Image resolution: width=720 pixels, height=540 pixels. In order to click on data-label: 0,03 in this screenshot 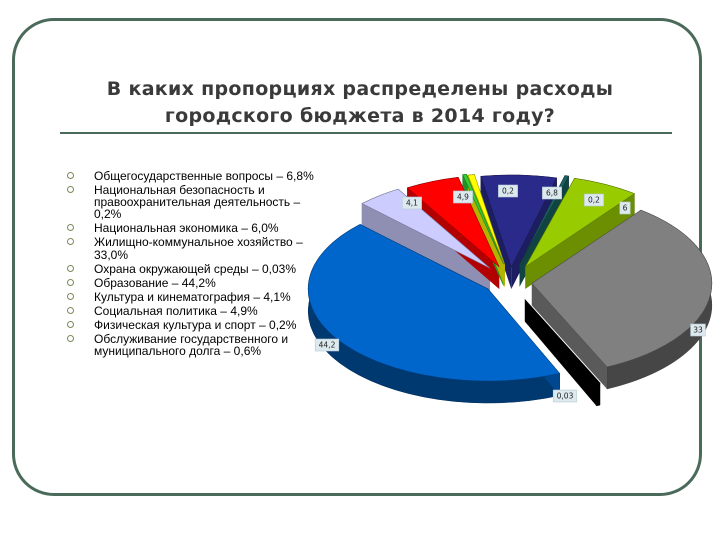, I will do `click(565, 396)`.